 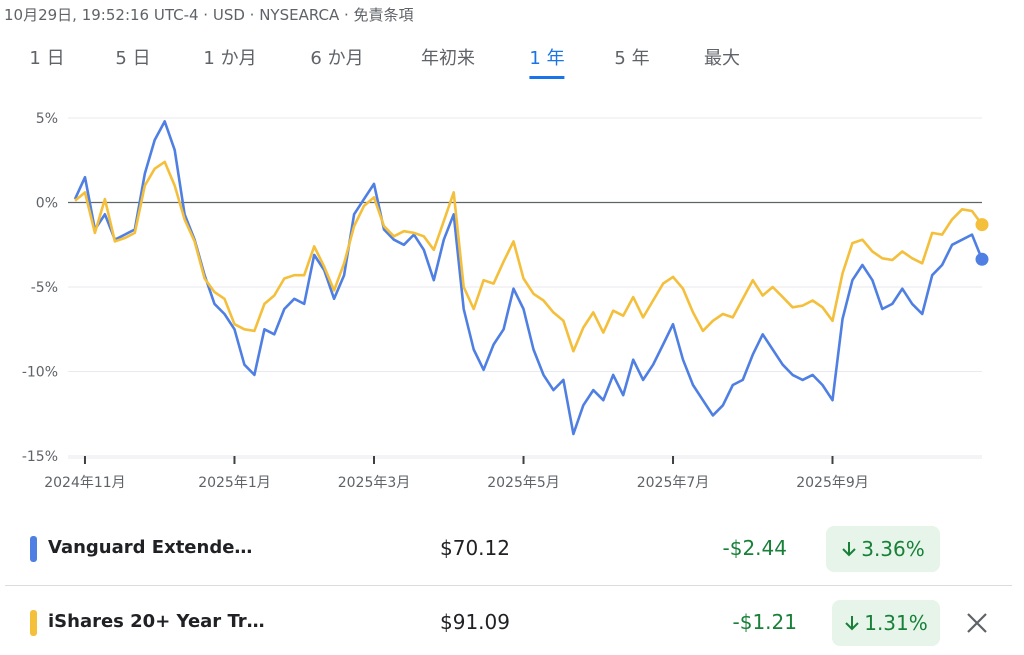 I want to click on range-tab: 6 か月, so click(x=337, y=58).